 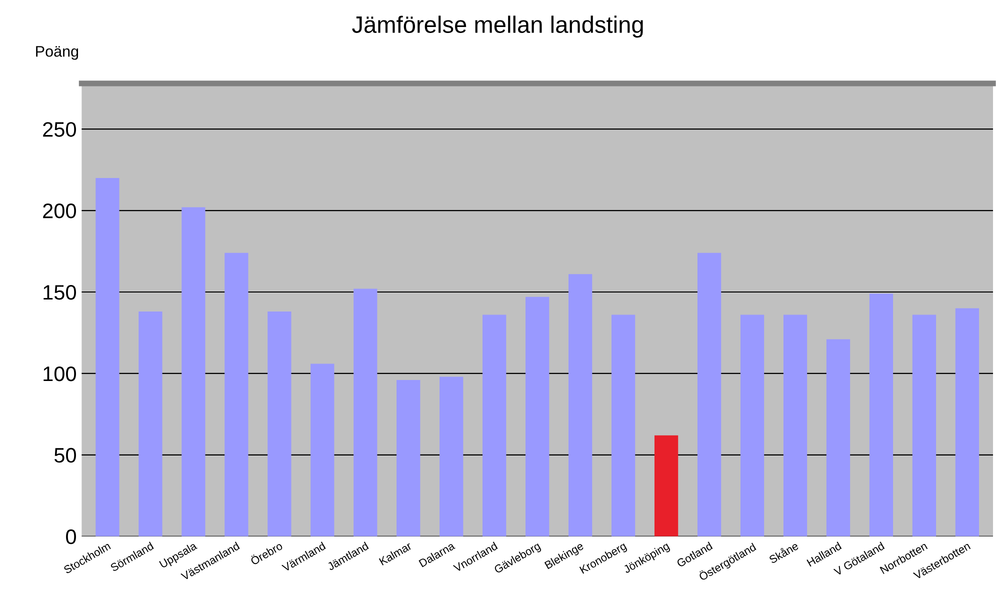 What do you see at coordinates (59, 211) in the screenshot?
I see `y-tick-label: 200` at bounding box center [59, 211].